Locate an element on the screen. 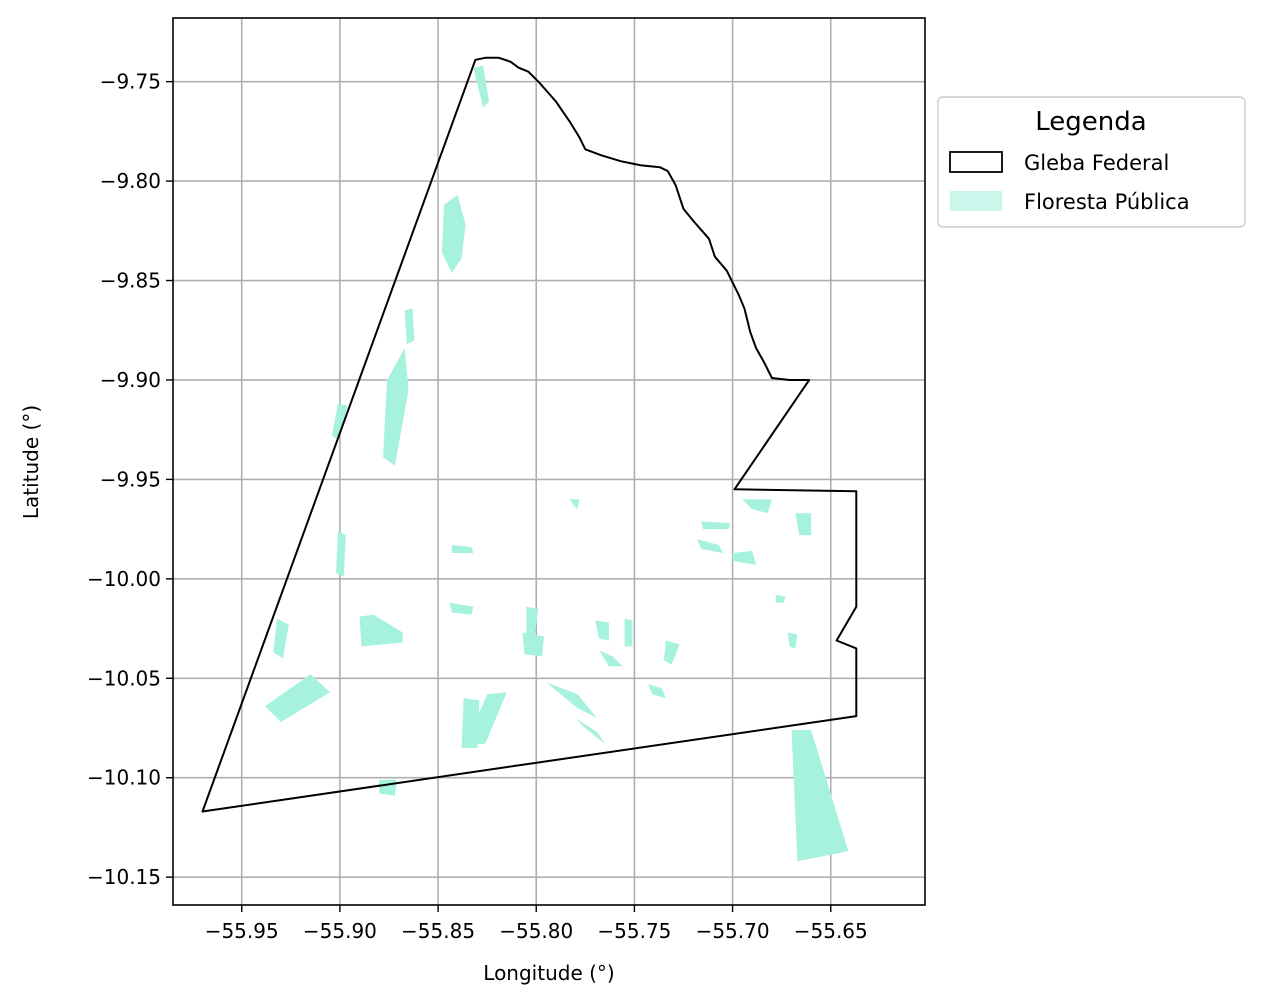 The image size is (1263, 1006). x-tick-label: −55.65 is located at coordinates (831, 931).